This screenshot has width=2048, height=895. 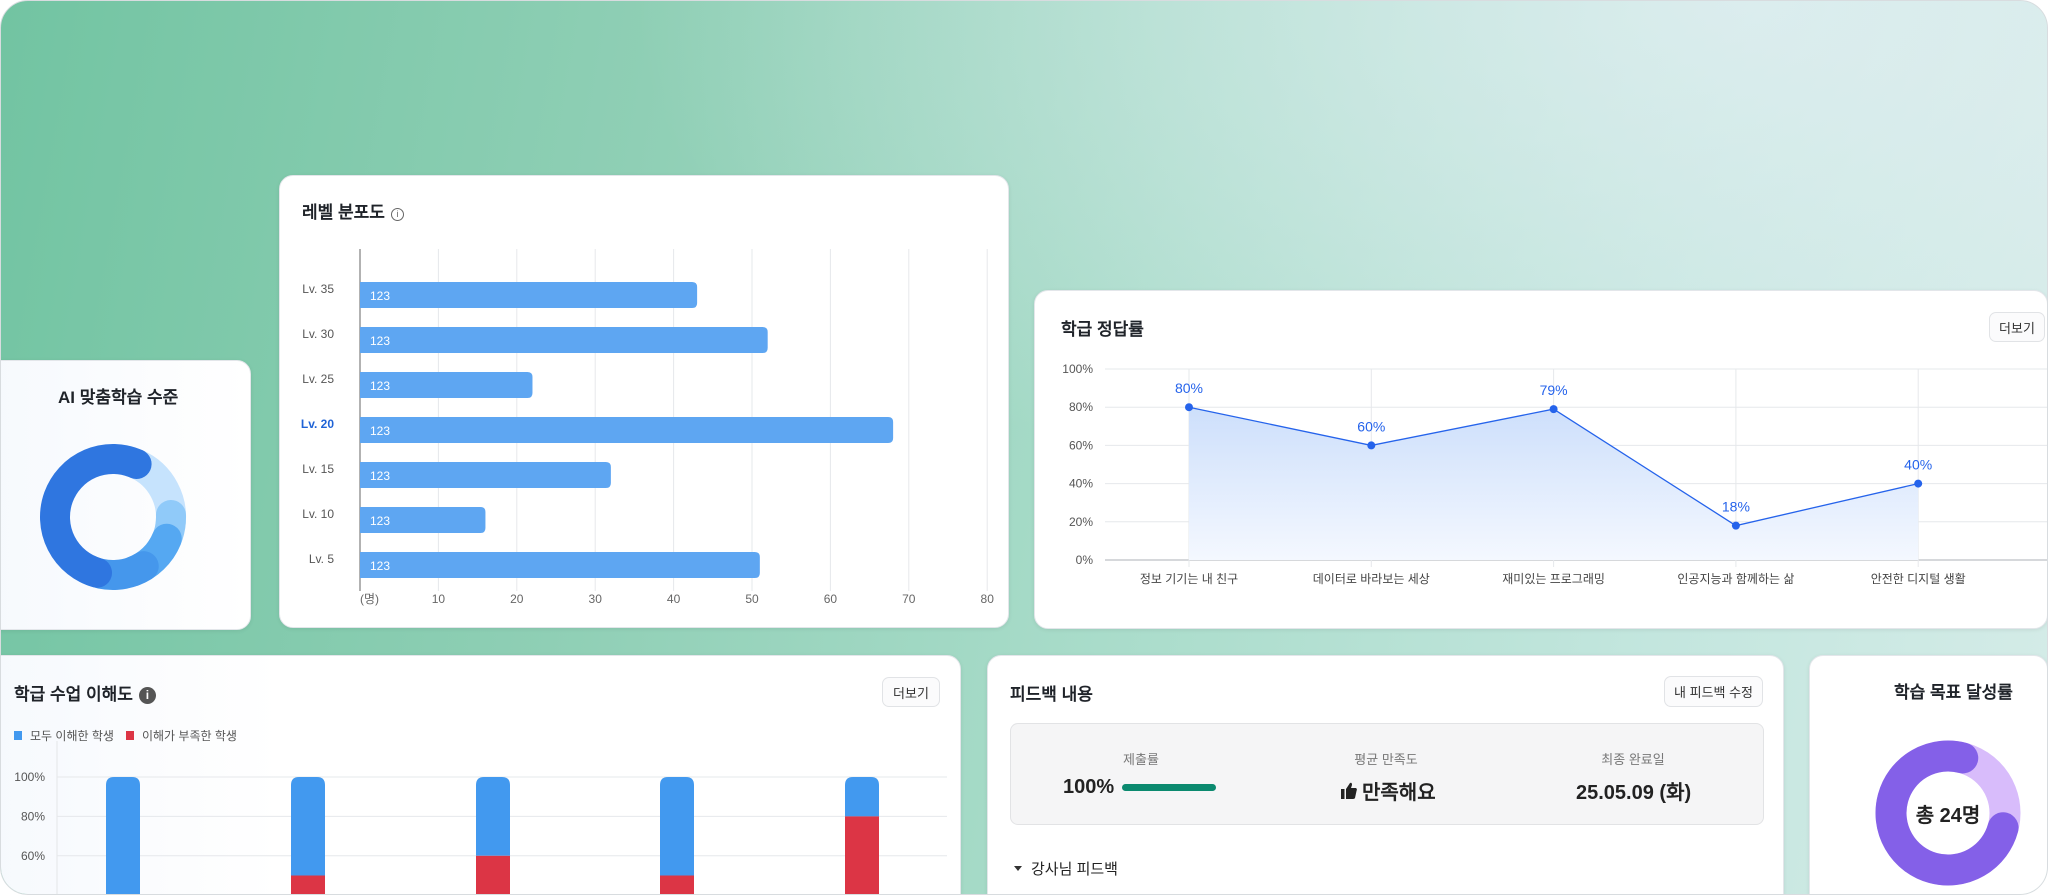 I want to click on comprehension-title: 학급 수업 이해도 i, so click(x=85, y=692).